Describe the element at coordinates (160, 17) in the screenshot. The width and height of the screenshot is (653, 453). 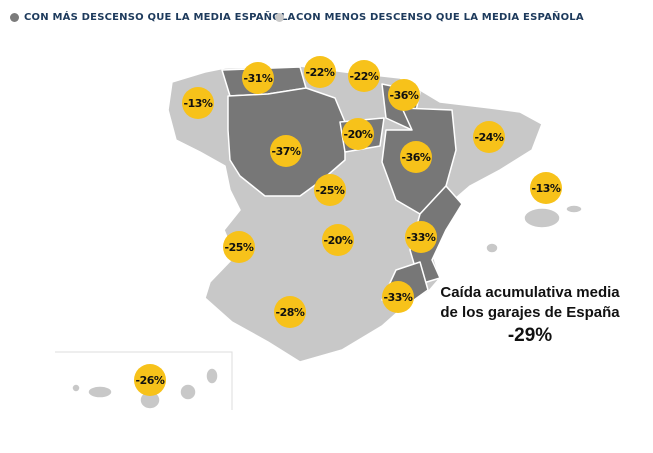
I see `legend-label: CON MÁS DESCENSO QUE LA MEDIA ESPAÑOLA` at that location.